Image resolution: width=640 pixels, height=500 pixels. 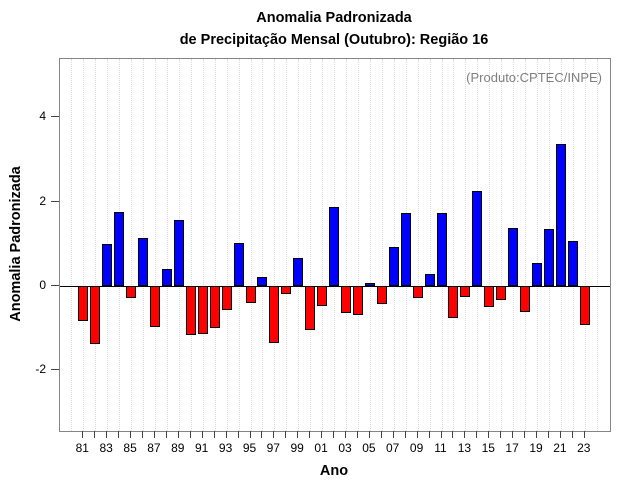 I want to click on x-tick-label: 85, so click(x=130, y=448).